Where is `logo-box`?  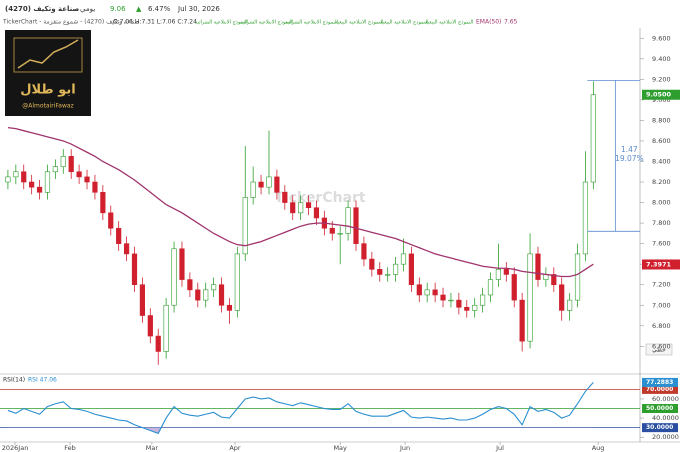
logo-box is located at coordinates (48, 73).